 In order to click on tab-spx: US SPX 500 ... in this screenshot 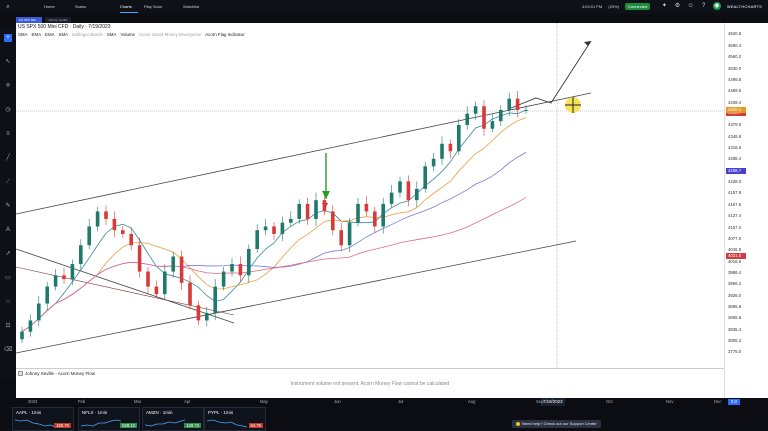, I will do `click(29, 20)`.